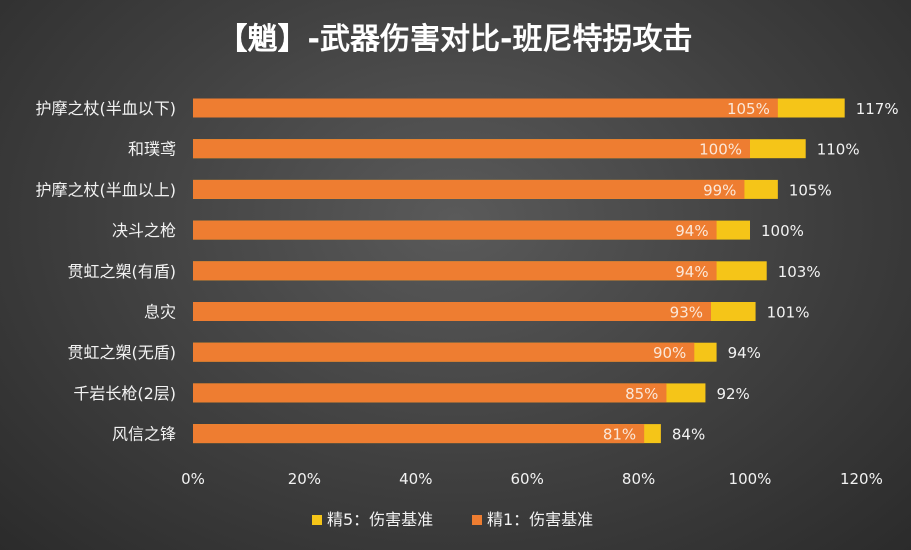 The image size is (911, 550). What do you see at coordinates (782, 231) in the screenshot?
I see `data-label-jing5: 100%` at bounding box center [782, 231].